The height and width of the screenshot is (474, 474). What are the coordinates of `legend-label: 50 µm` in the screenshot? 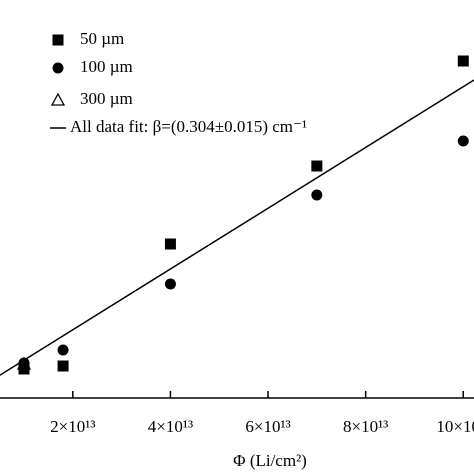 It's located at (102, 38).